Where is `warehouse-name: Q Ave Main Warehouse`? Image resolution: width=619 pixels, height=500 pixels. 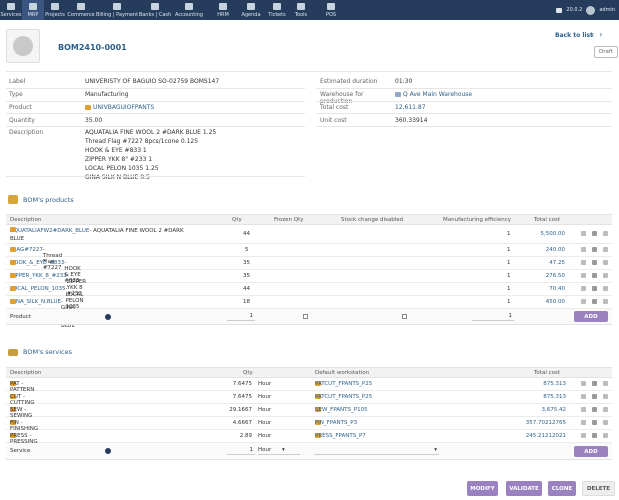
warehouse-name: Q Ave Main Warehouse is located at coordinates (438, 94).